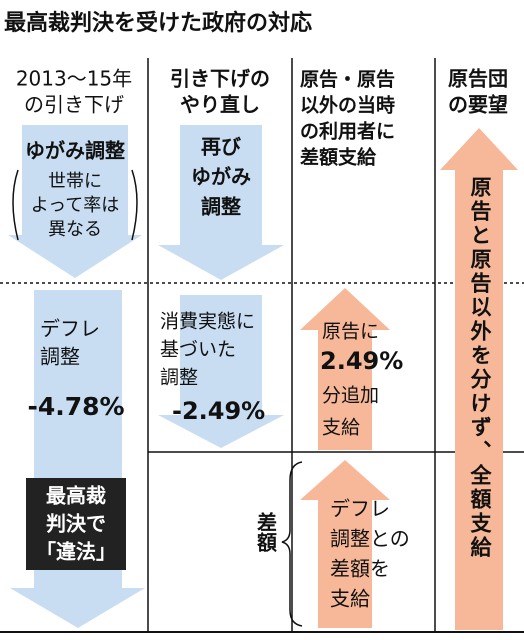 The height and width of the screenshot is (640, 524). I want to click on header: 2013〜15年, so click(74, 79).